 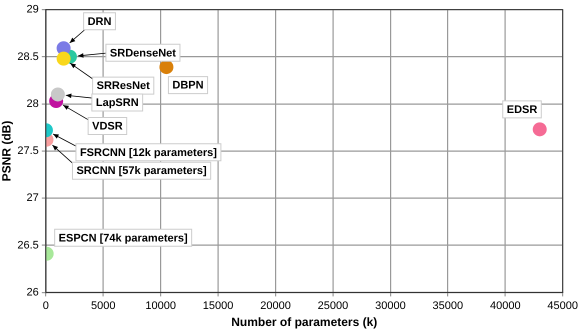 I want to click on x-tick-label: 15000, so click(x=218, y=306).